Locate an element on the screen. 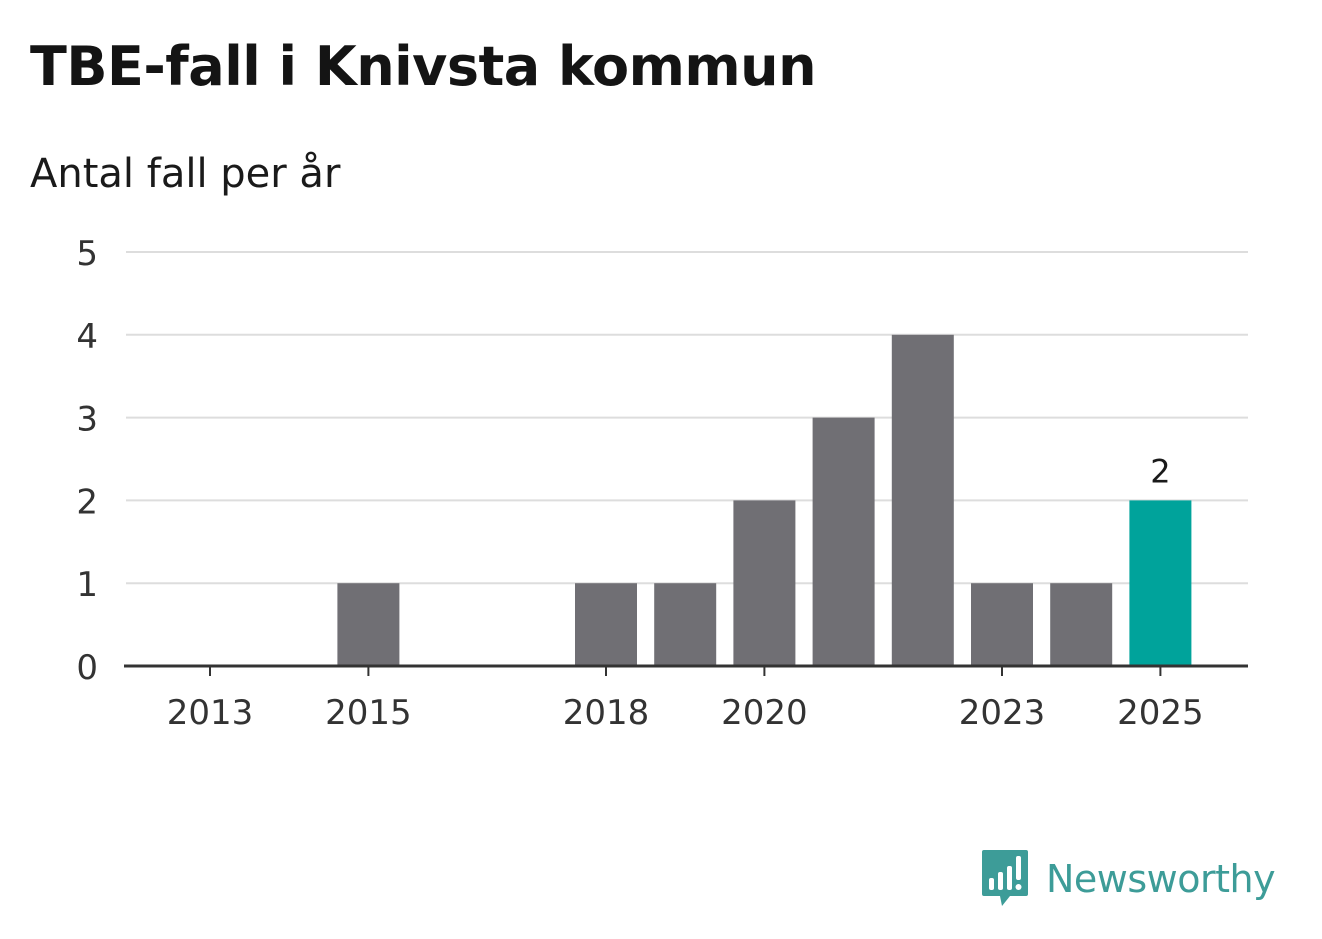 This screenshot has width=1322, height=939. bar-2024 is located at coordinates (1081, 624).